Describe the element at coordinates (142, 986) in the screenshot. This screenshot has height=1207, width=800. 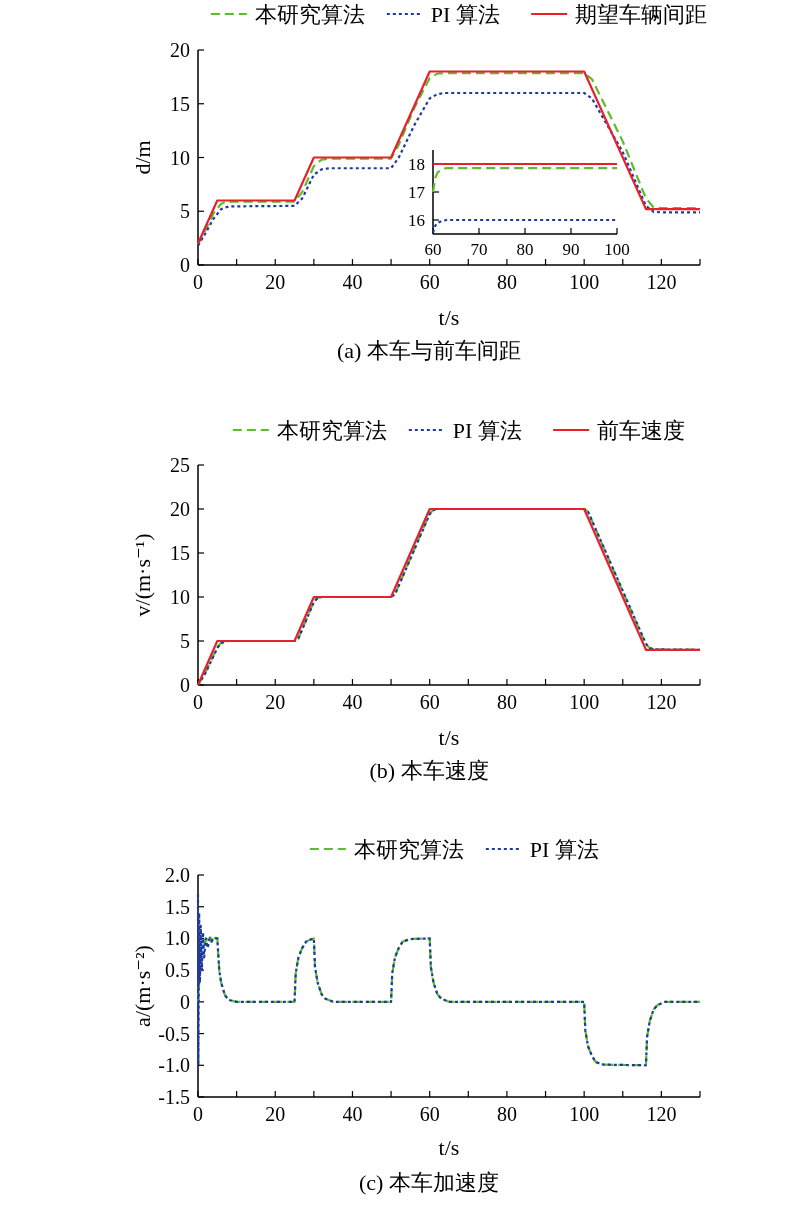
I see `y-axis-title: a/(m·s⁻²)` at that location.